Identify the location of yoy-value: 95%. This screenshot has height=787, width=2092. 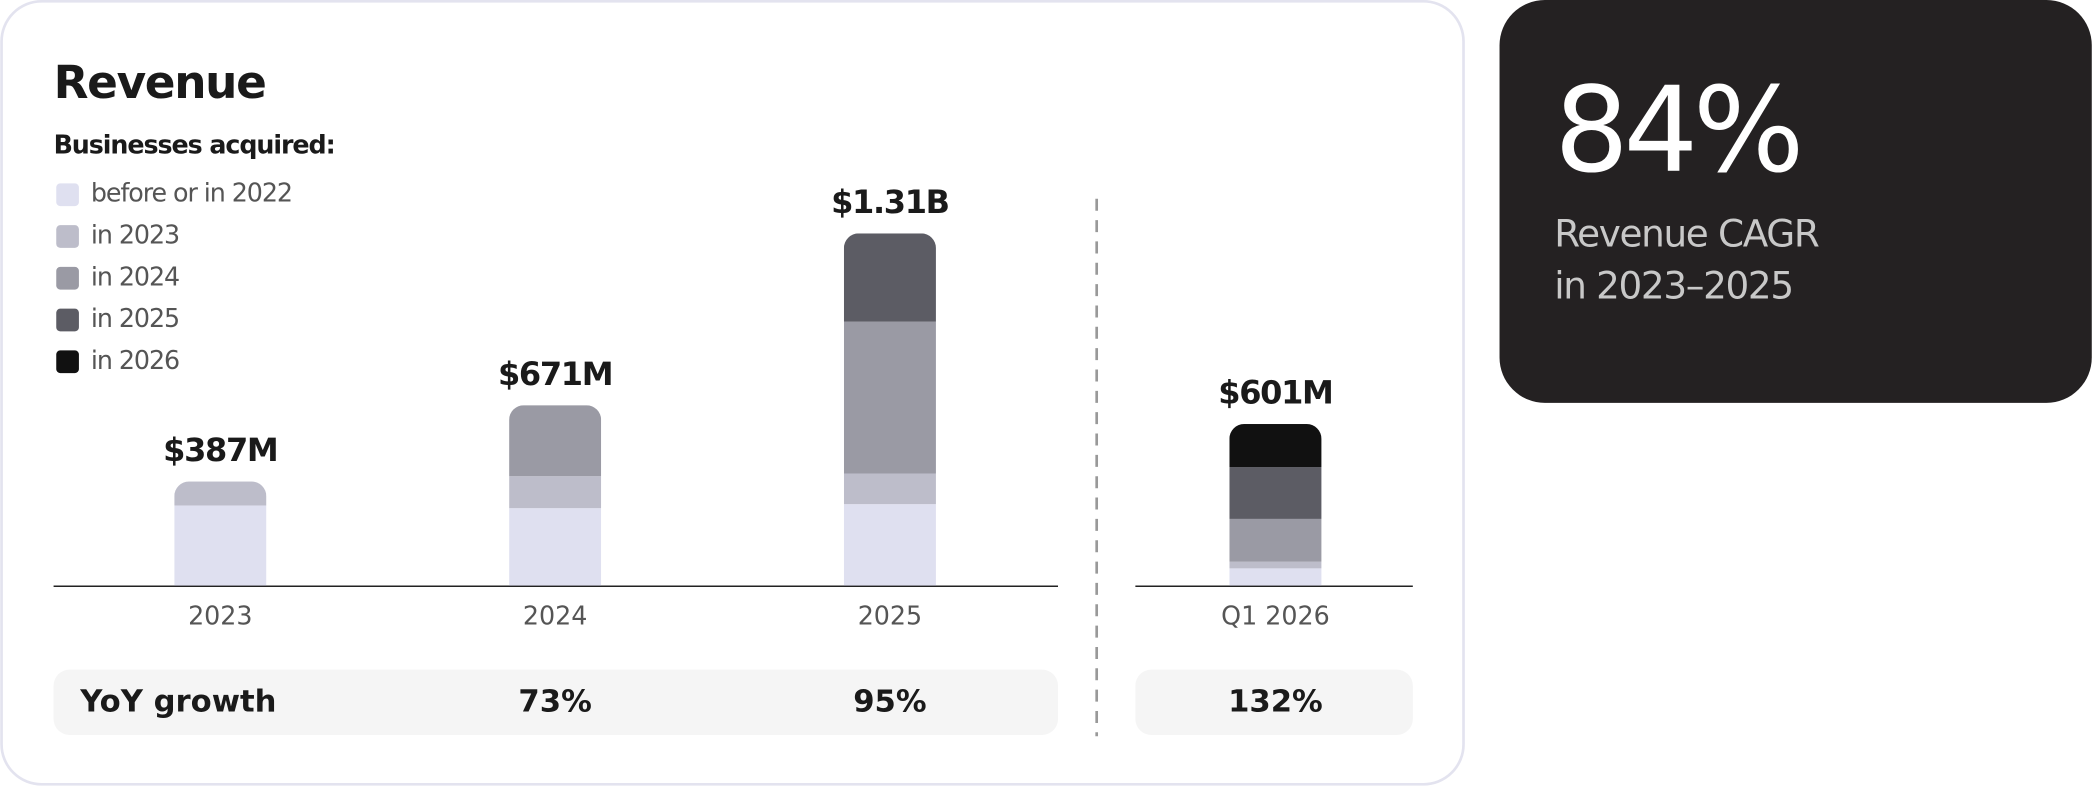
(889, 701).